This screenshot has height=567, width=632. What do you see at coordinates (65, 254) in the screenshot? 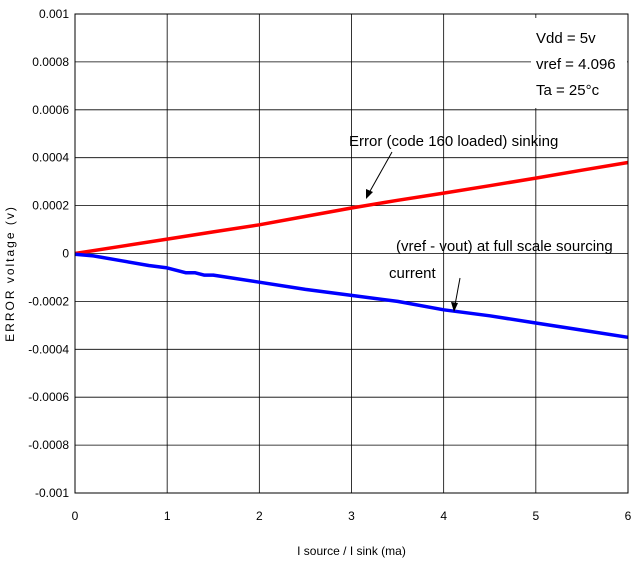
I see `y-tick-label: 0` at bounding box center [65, 254].